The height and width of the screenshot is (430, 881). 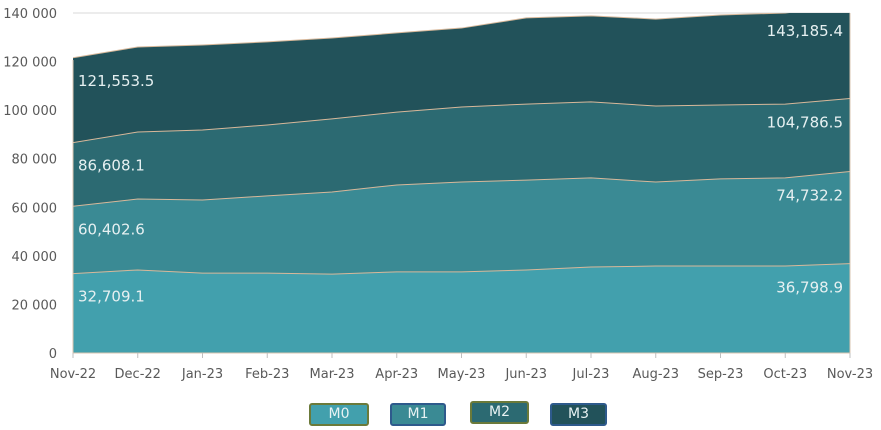 What do you see at coordinates (396, 374) in the screenshot?
I see `x-tick-label: Apr-23` at bounding box center [396, 374].